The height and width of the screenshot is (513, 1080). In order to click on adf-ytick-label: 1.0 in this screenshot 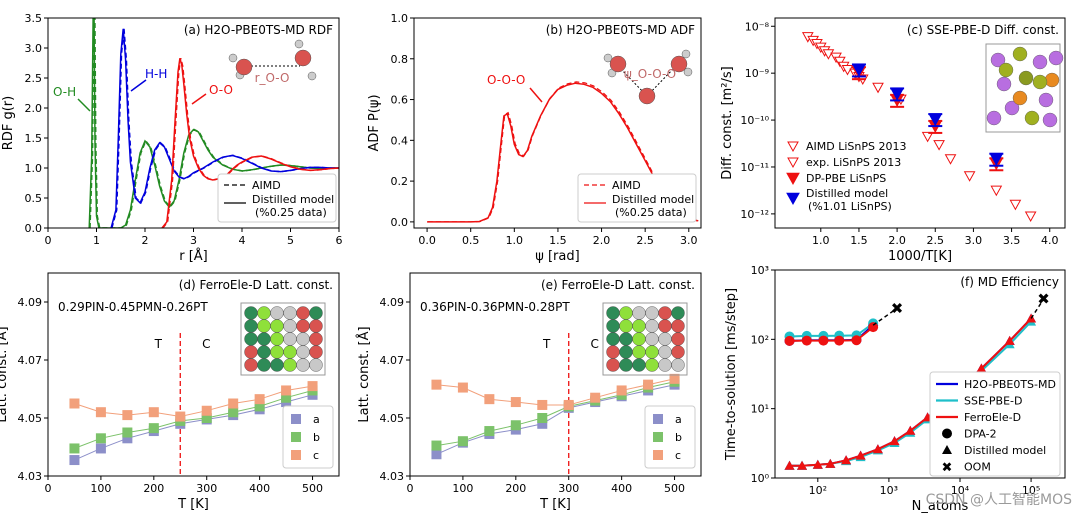, I will do `click(400, 18)`.